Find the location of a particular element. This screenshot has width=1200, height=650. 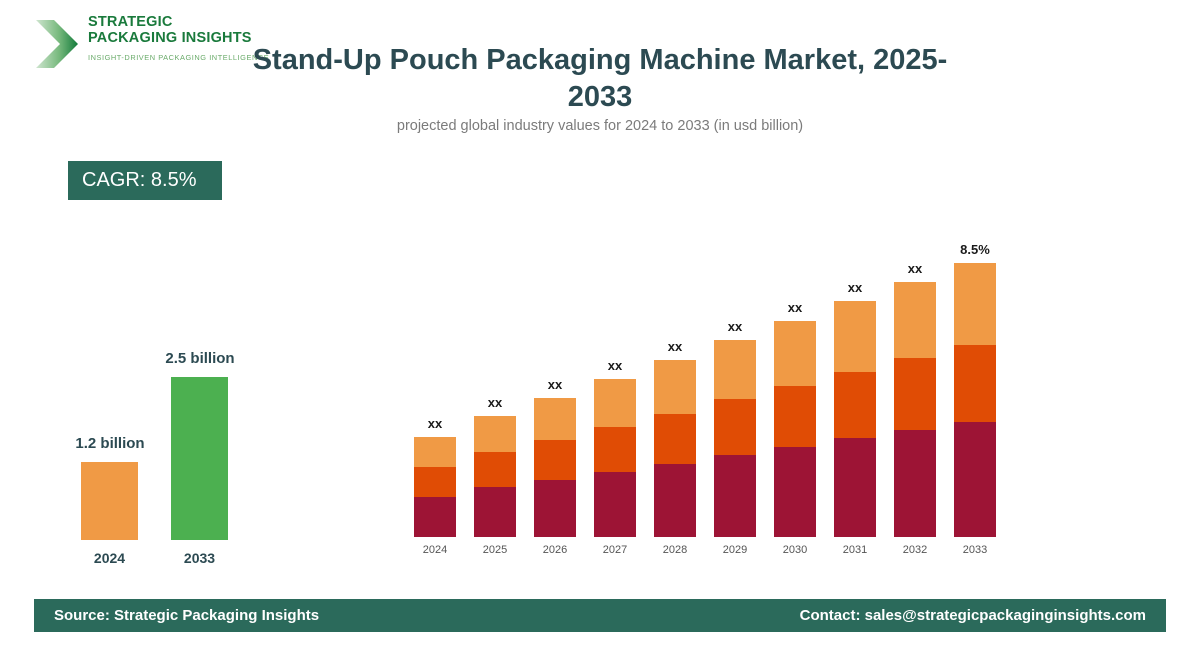

stacked-bar-group: 8.5% is located at coordinates (975, 401).